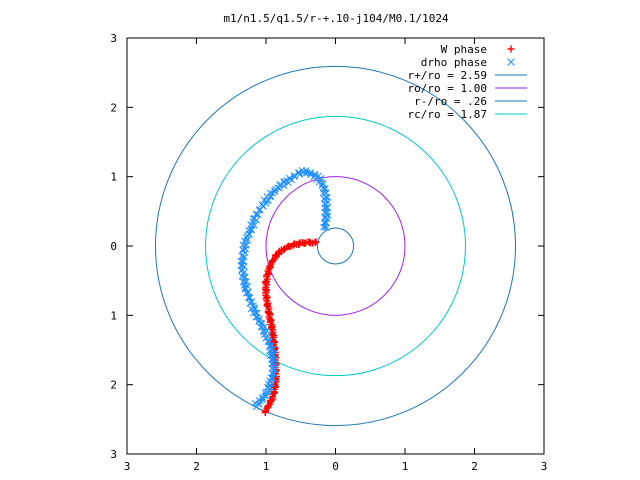 This screenshot has height=480, width=640. What do you see at coordinates (454, 62) in the screenshot?
I see `legend-label-1: drho phase` at bounding box center [454, 62].